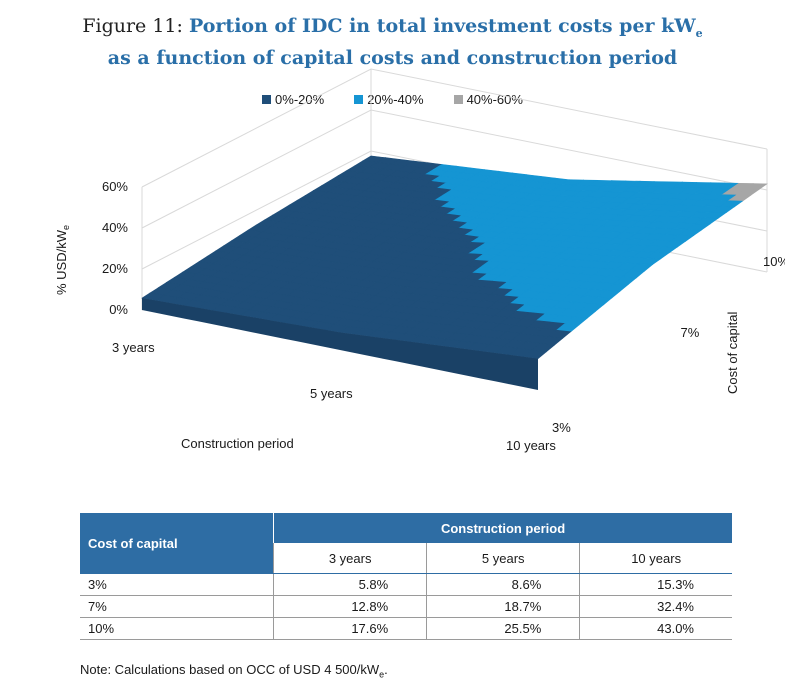 Image resolution: width=785 pixels, height=692 pixels. What do you see at coordinates (655, 628) in the screenshot?
I see `table-cell: 43.0%` at bounding box center [655, 628].